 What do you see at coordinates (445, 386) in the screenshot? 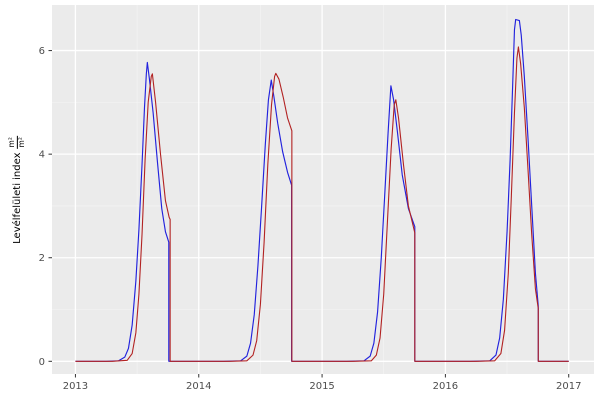
I see `x-tick-label: 2016` at bounding box center [445, 386].